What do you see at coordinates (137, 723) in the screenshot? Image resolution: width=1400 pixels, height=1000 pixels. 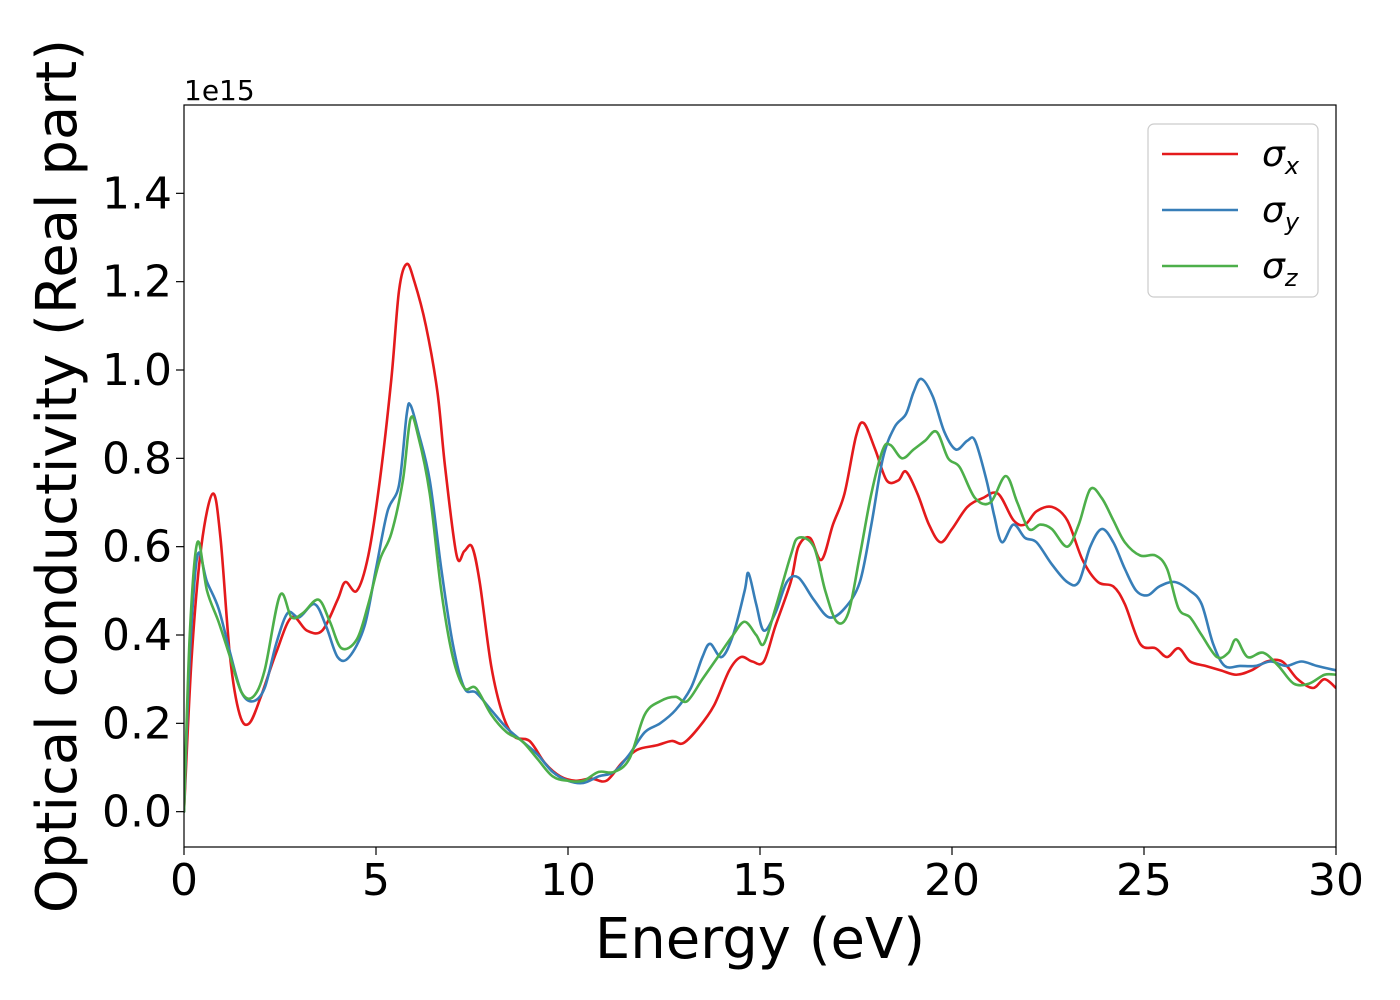 I see `y-tick-label: 0.2` at bounding box center [137, 723].